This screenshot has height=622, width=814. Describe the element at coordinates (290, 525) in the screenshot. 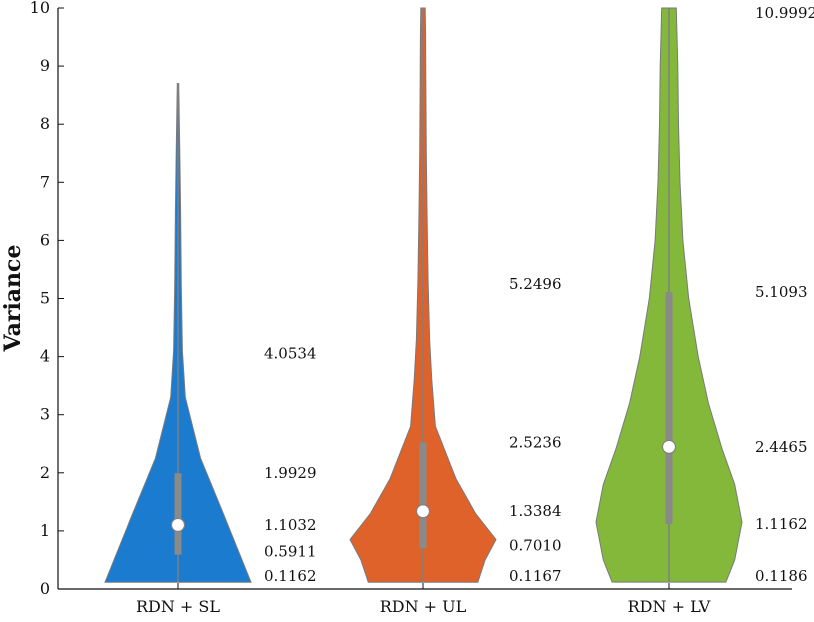

I see `median-label: 1.1032` at that location.